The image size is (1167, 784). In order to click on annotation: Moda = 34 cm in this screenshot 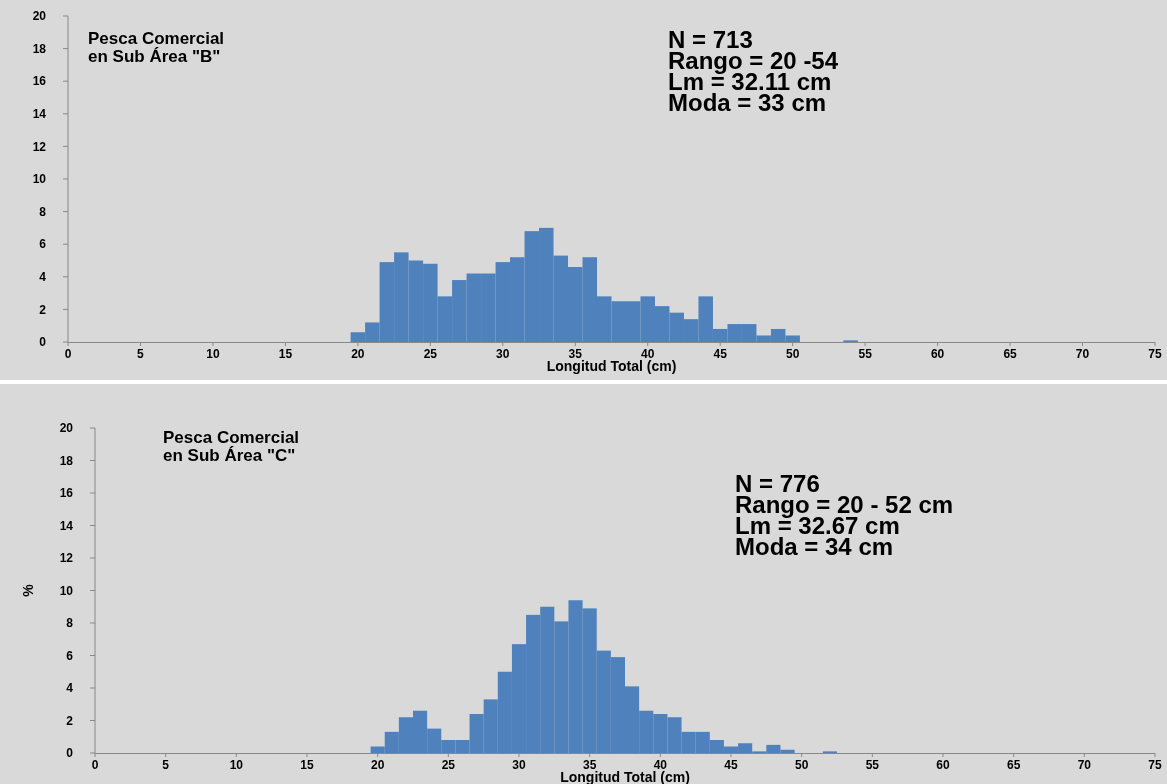, I will do `click(814, 546)`.